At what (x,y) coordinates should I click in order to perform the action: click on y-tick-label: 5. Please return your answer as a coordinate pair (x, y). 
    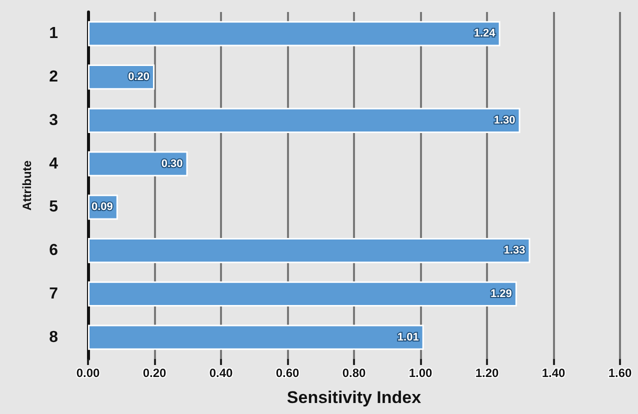
    Looking at the image, I should click on (53, 207).